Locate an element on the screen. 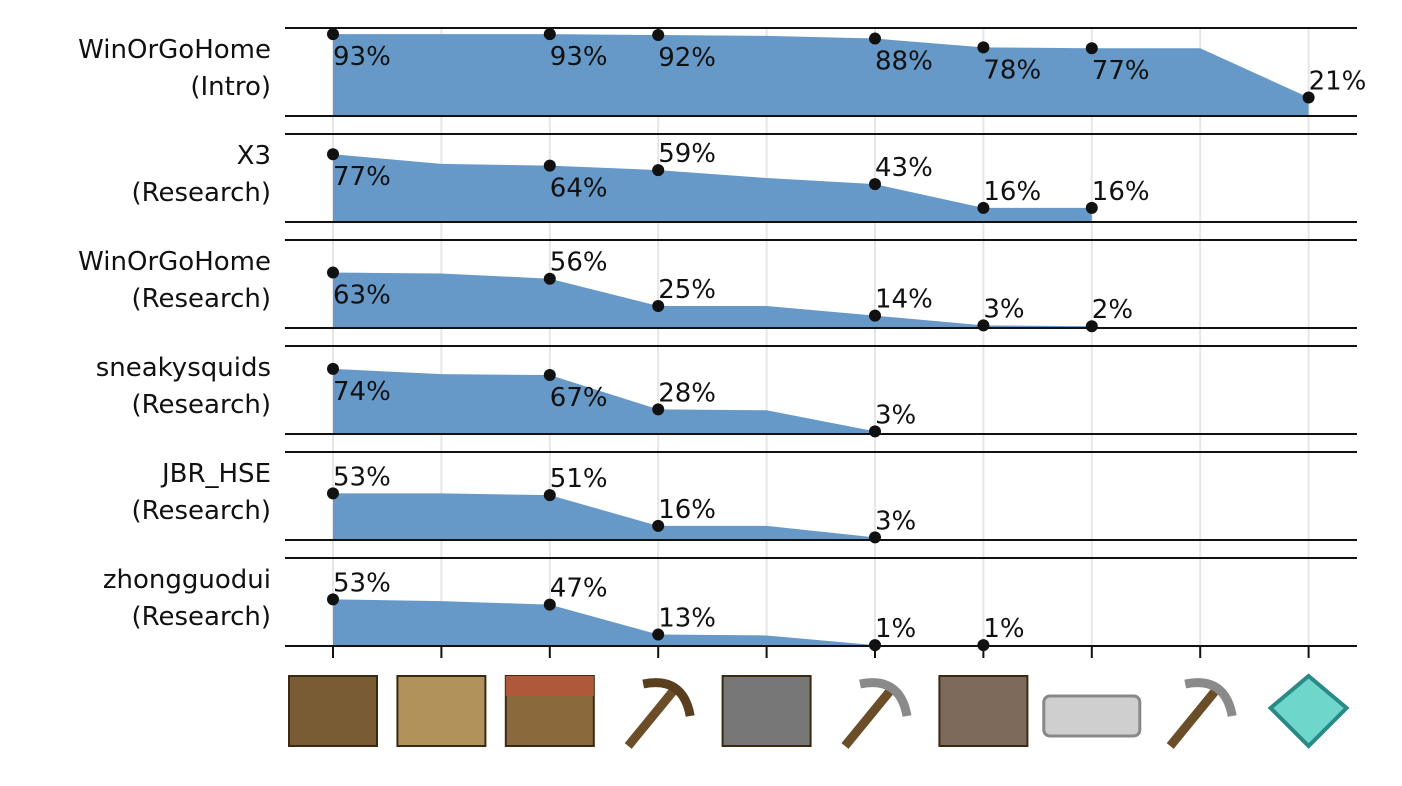  row-title: JBR_HSE (Research) is located at coordinates (201, 492).